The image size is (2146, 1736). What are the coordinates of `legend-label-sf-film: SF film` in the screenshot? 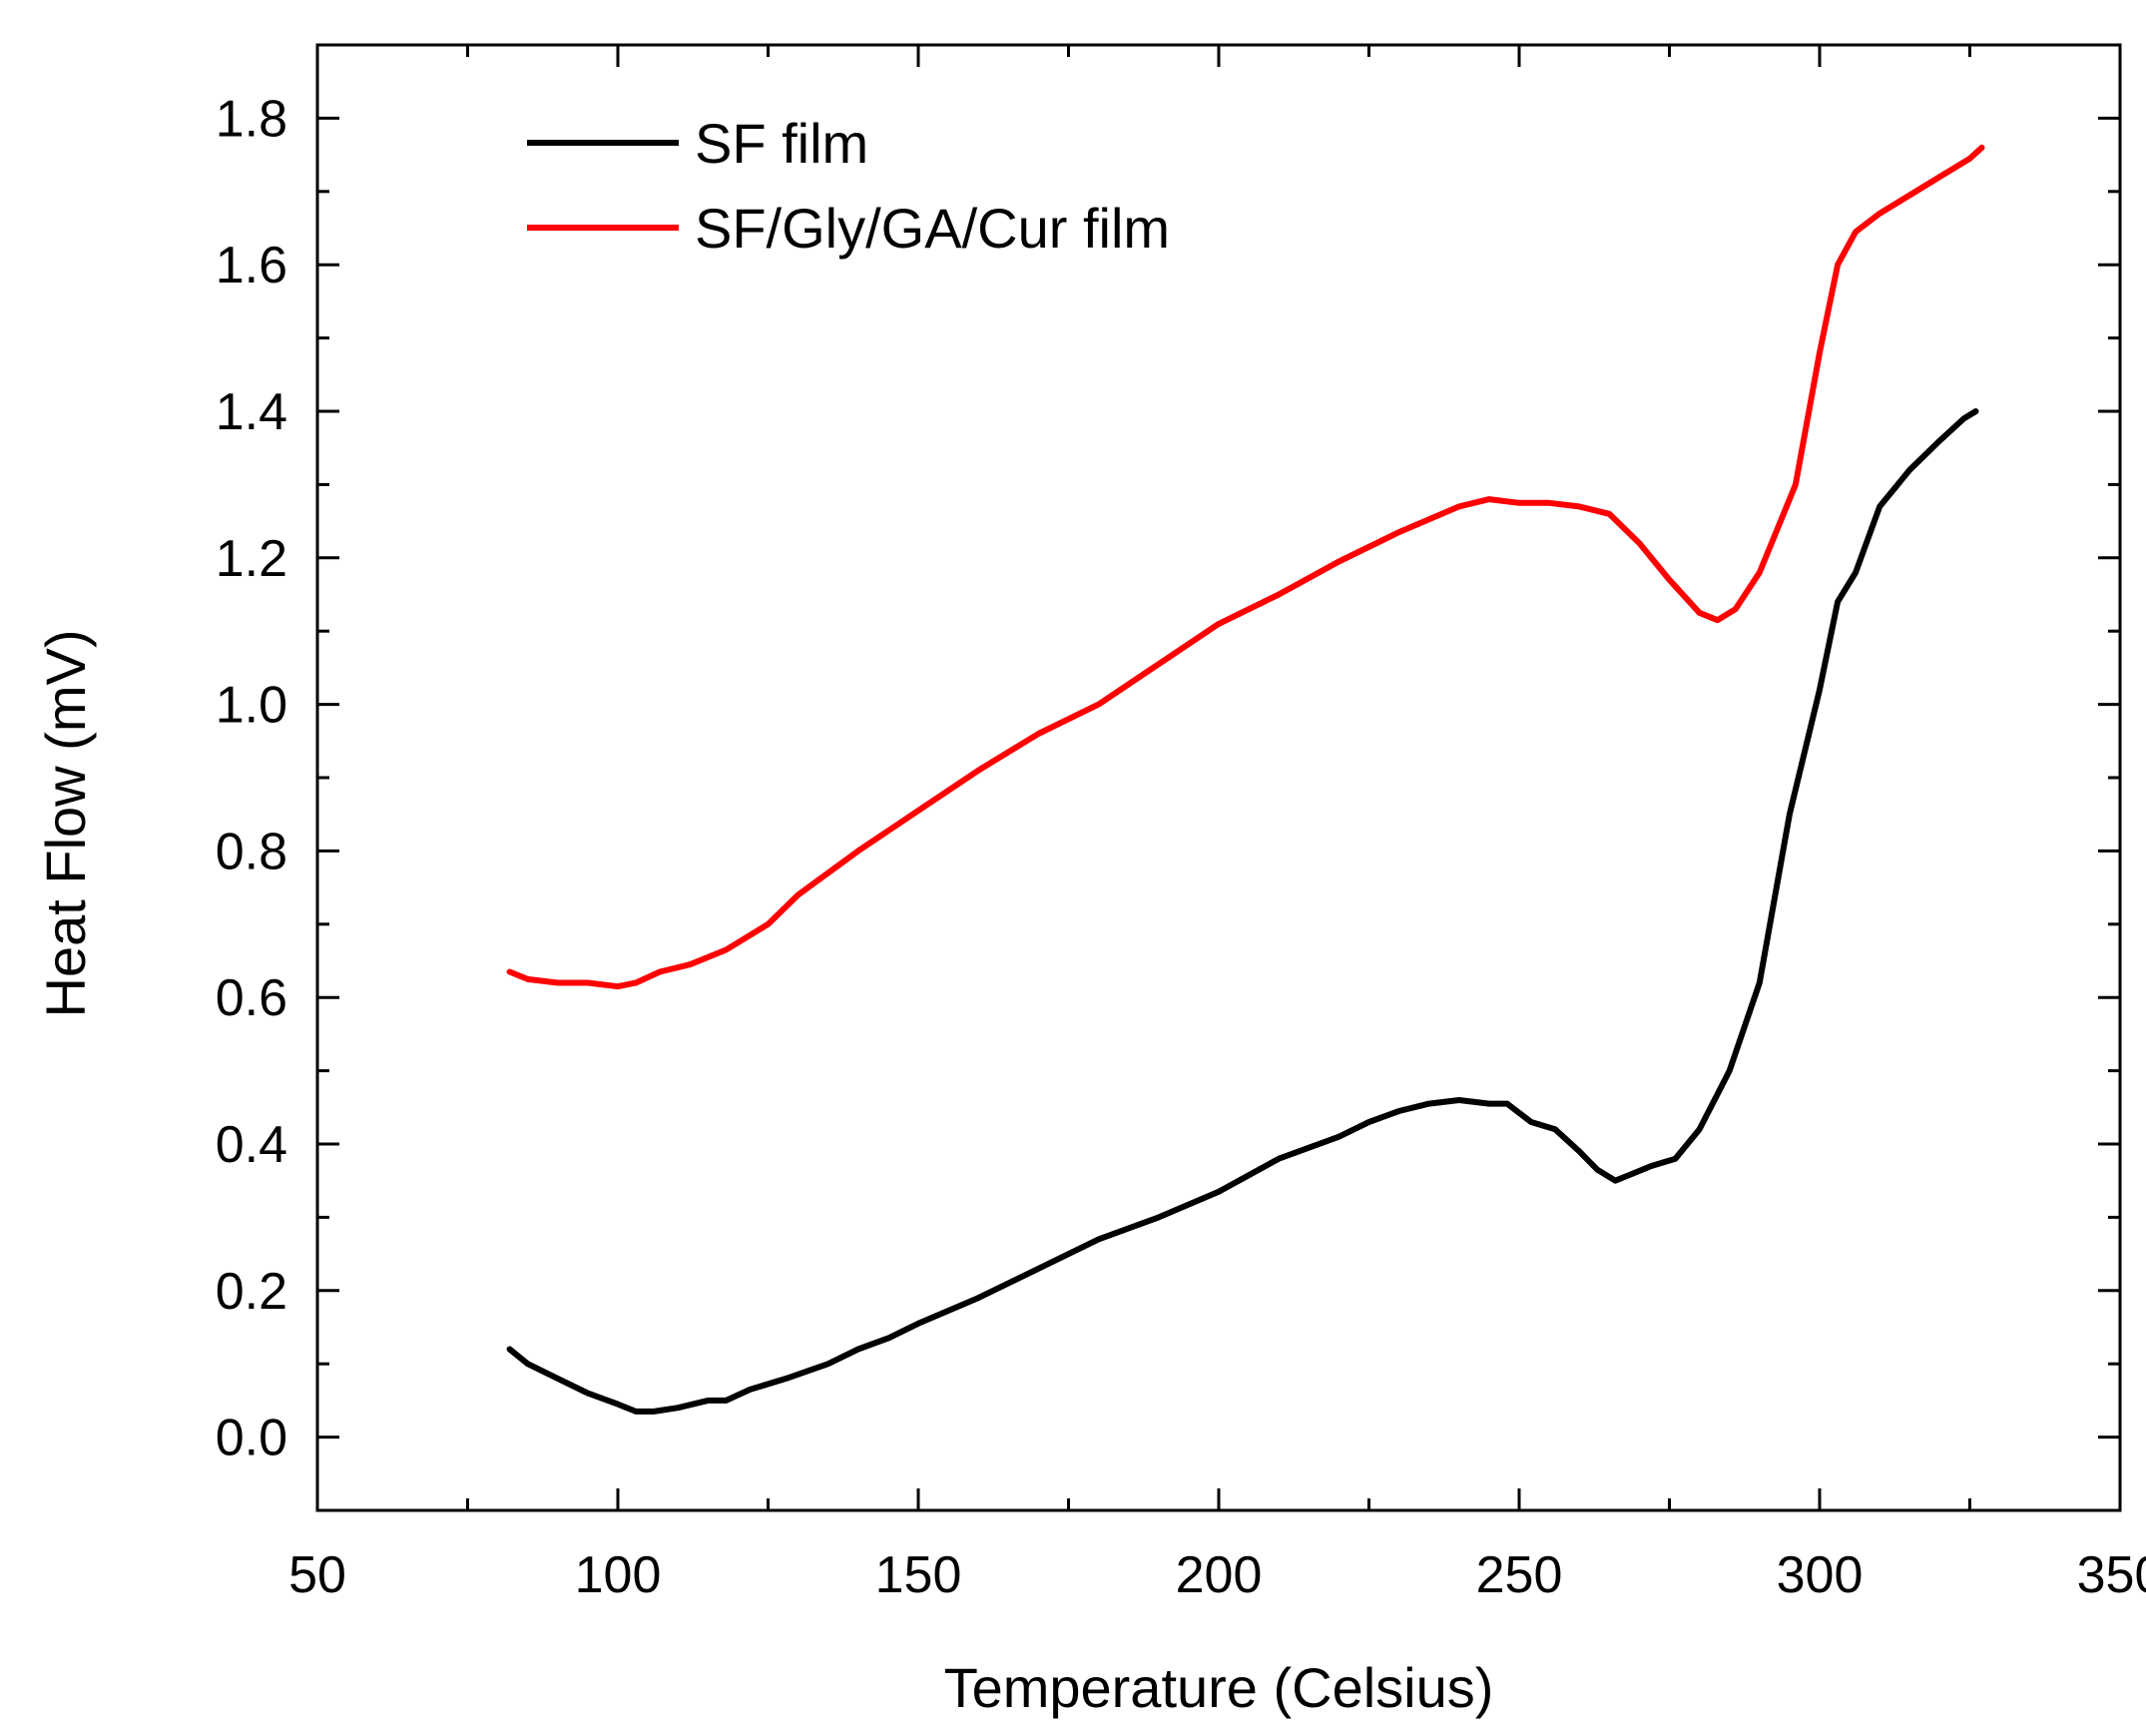 It's located at (781, 143).